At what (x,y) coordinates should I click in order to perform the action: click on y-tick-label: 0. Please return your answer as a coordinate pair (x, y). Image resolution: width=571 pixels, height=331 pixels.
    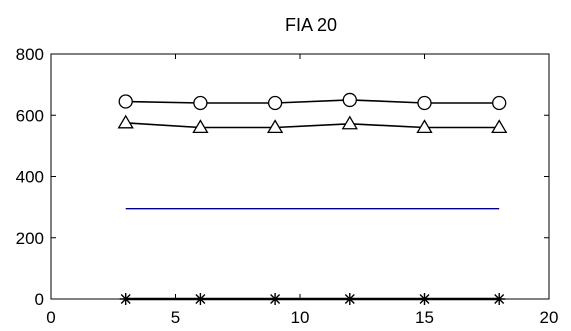
    Looking at the image, I should click on (39, 299).